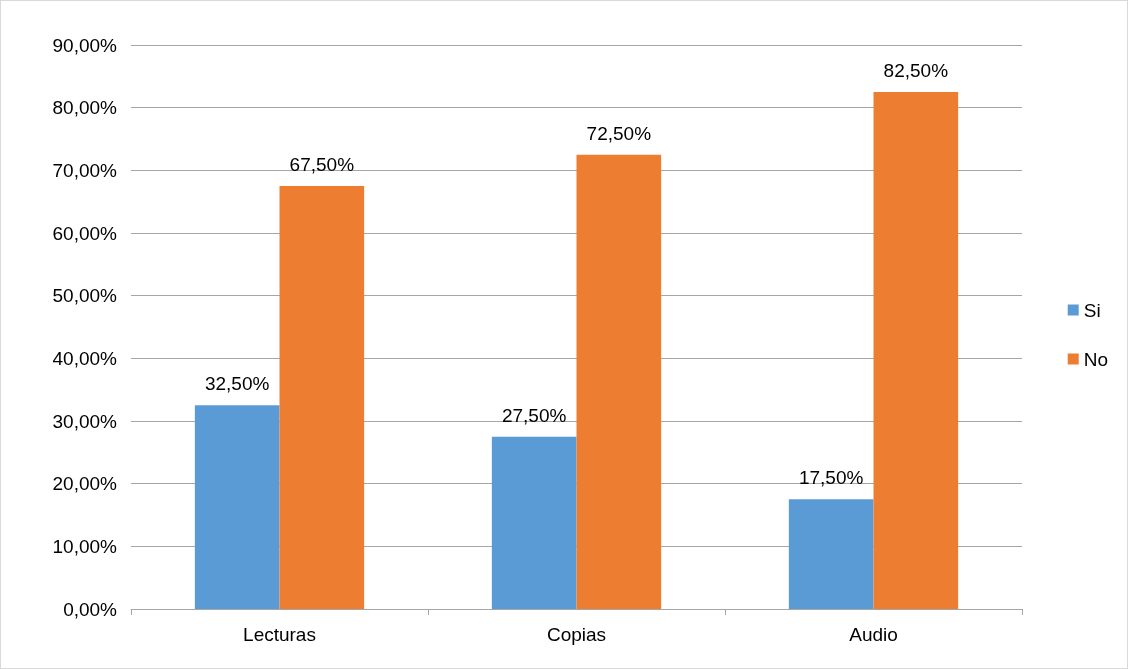 This screenshot has width=1128, height=669. What do you see at coordinates (90, 609) in the screenshot?
I see `y-tick-label: 0,00%` at bounding box center [90, 609].